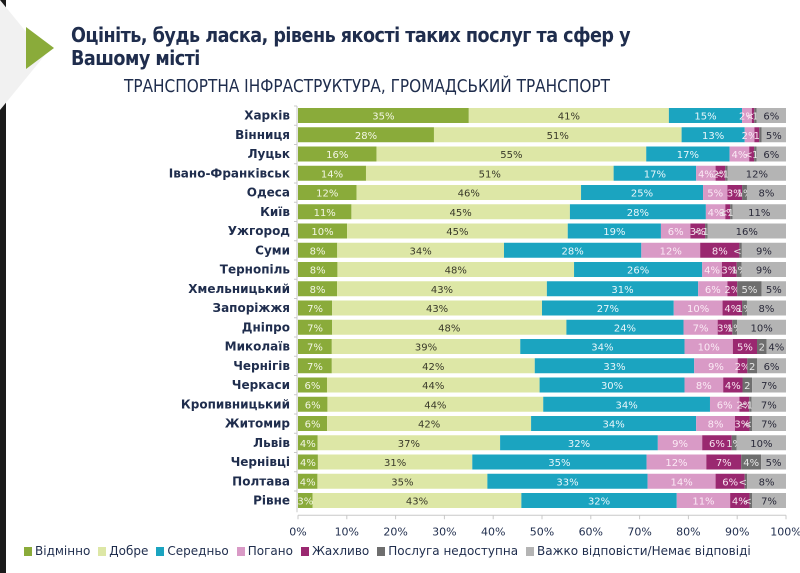 This screenshot has height=573, width=800. Describe the element at coordinates (638, 213) in the screenshot. I see `data-label: 28%` at that location.